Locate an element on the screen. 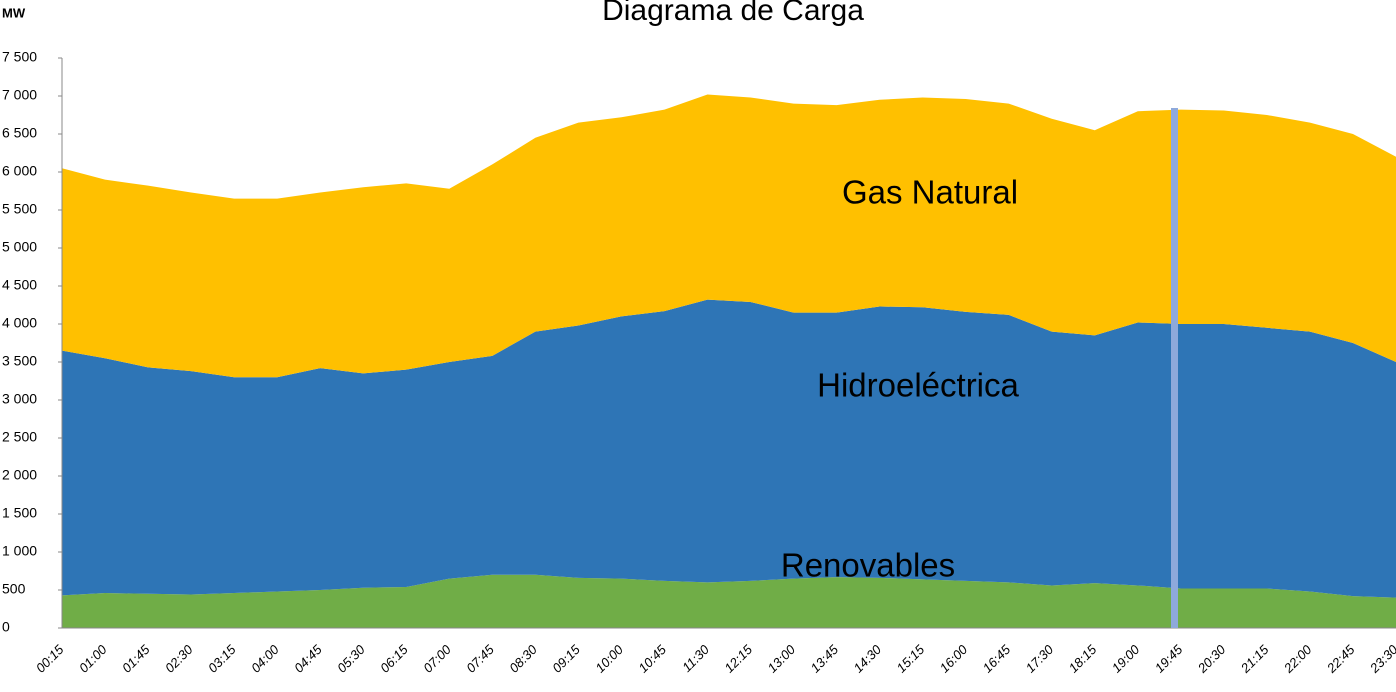 The image size is (1396, 692). x-tick-label: 22:00 is located at coordinates (1297, 658).